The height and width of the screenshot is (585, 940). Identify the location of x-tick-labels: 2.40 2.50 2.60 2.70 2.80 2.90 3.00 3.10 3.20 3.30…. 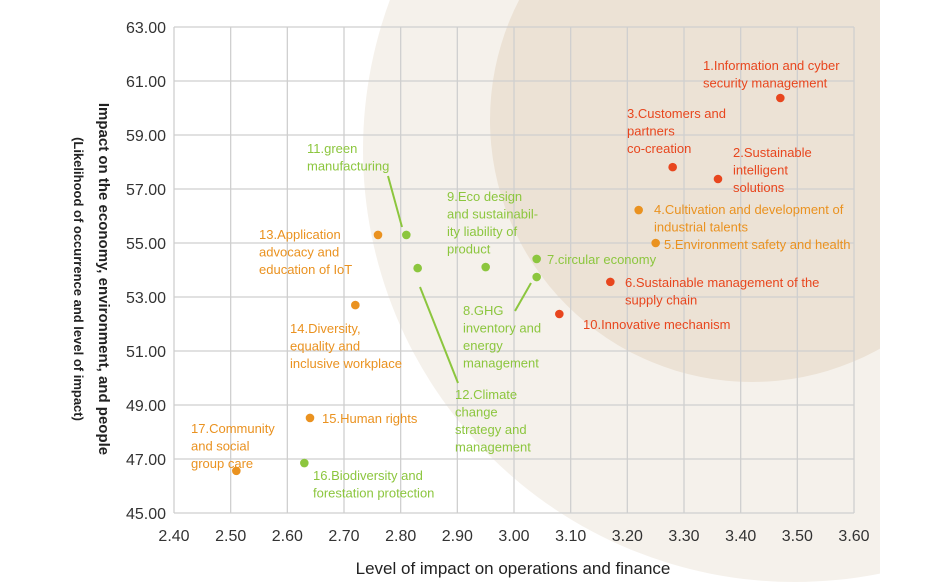
(513, 536).